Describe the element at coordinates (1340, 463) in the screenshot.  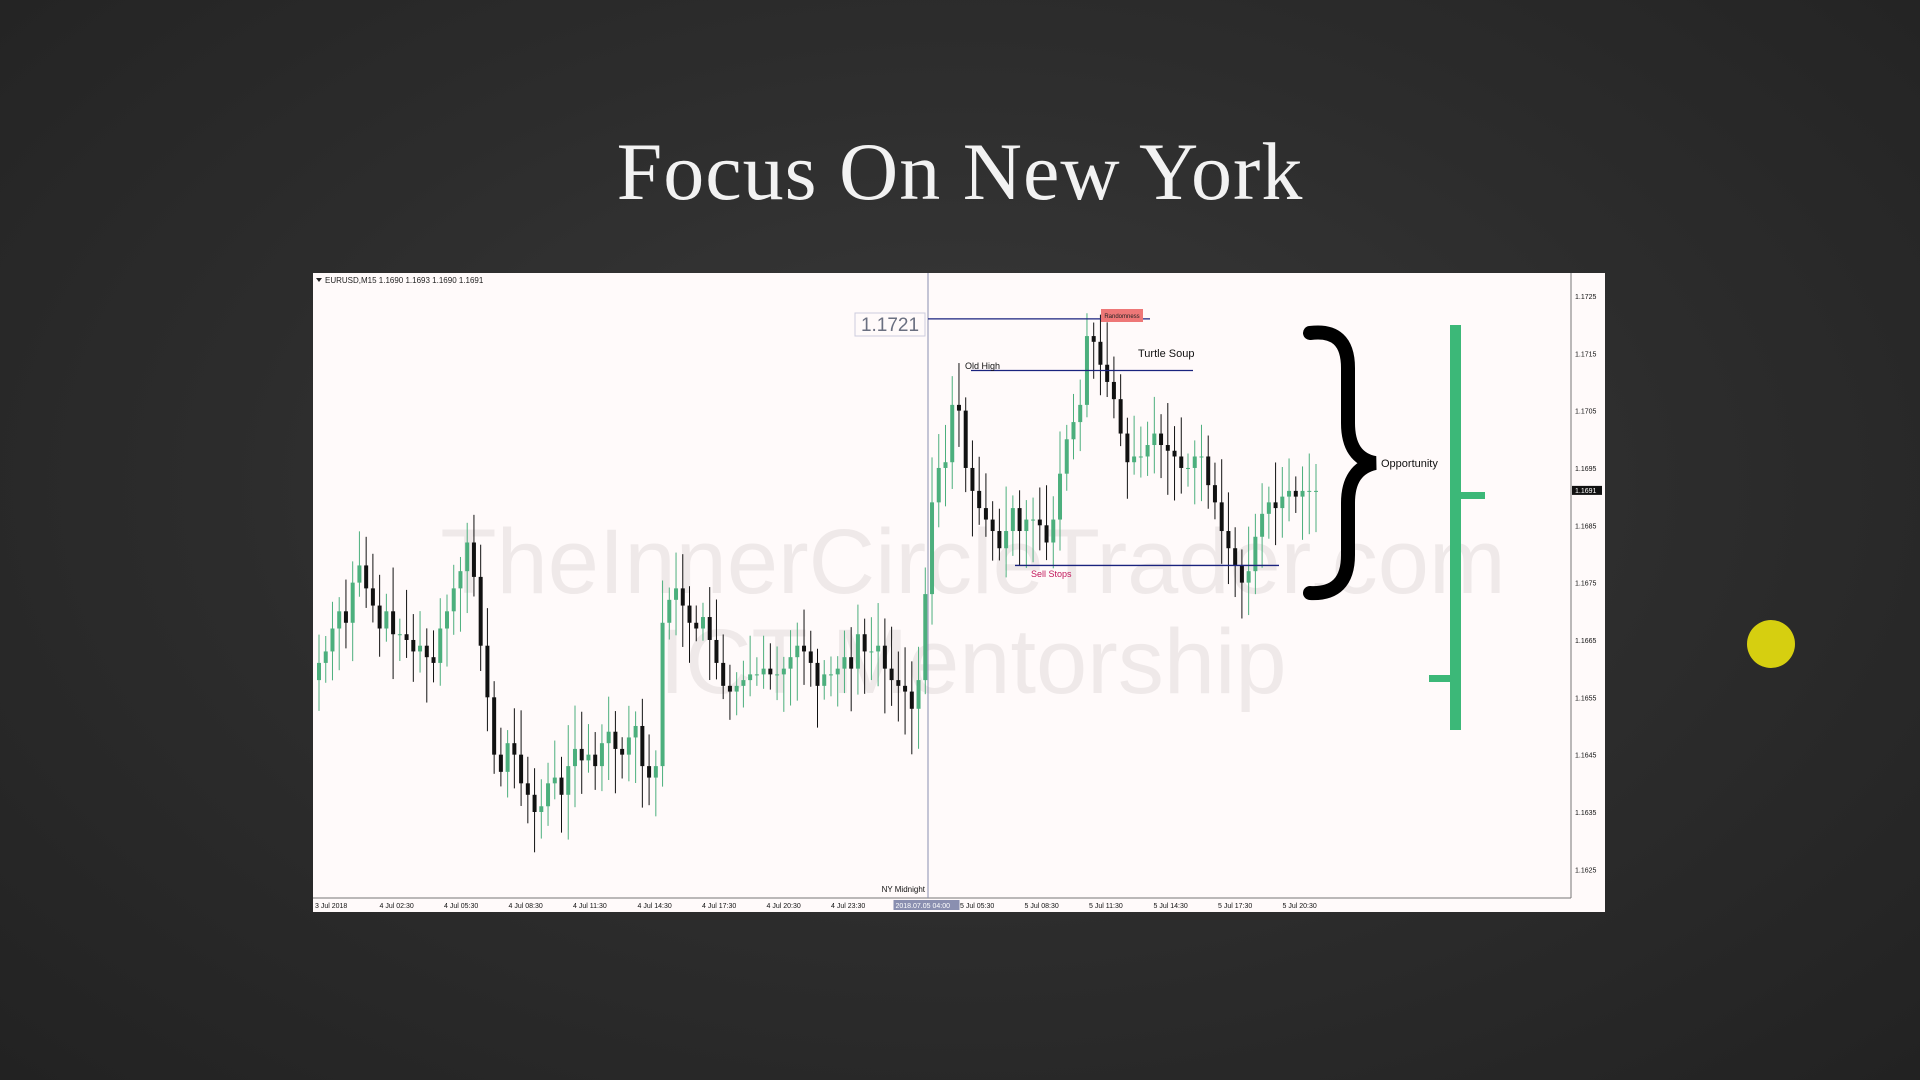
I see `opportunity-brace` at that location.